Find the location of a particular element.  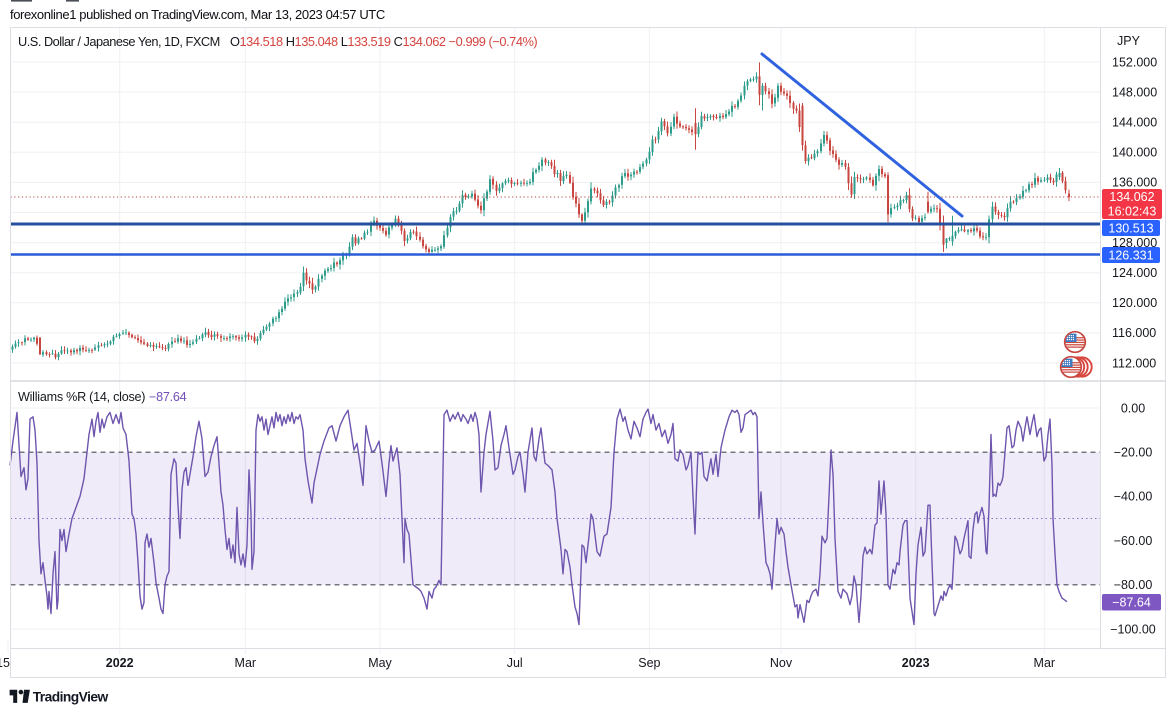

svg-text: Williams %R (14, close) is located at coordinates (81, 397).